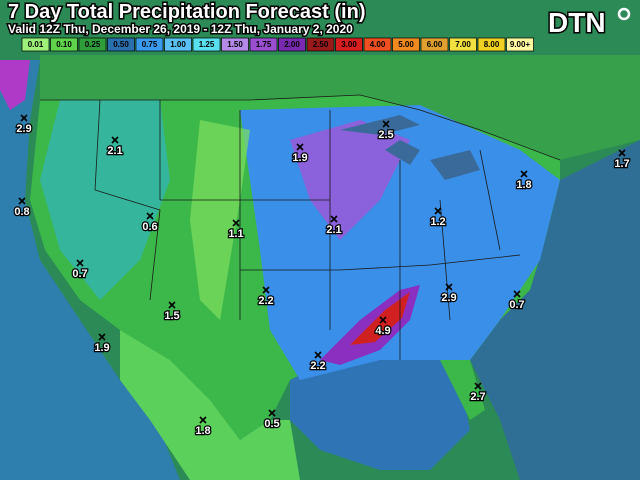 This screenshot has width=640, height=480. Describe the element at coordinates (149, 227) in the screenshot. I see `point-label: 0.6` at that location.